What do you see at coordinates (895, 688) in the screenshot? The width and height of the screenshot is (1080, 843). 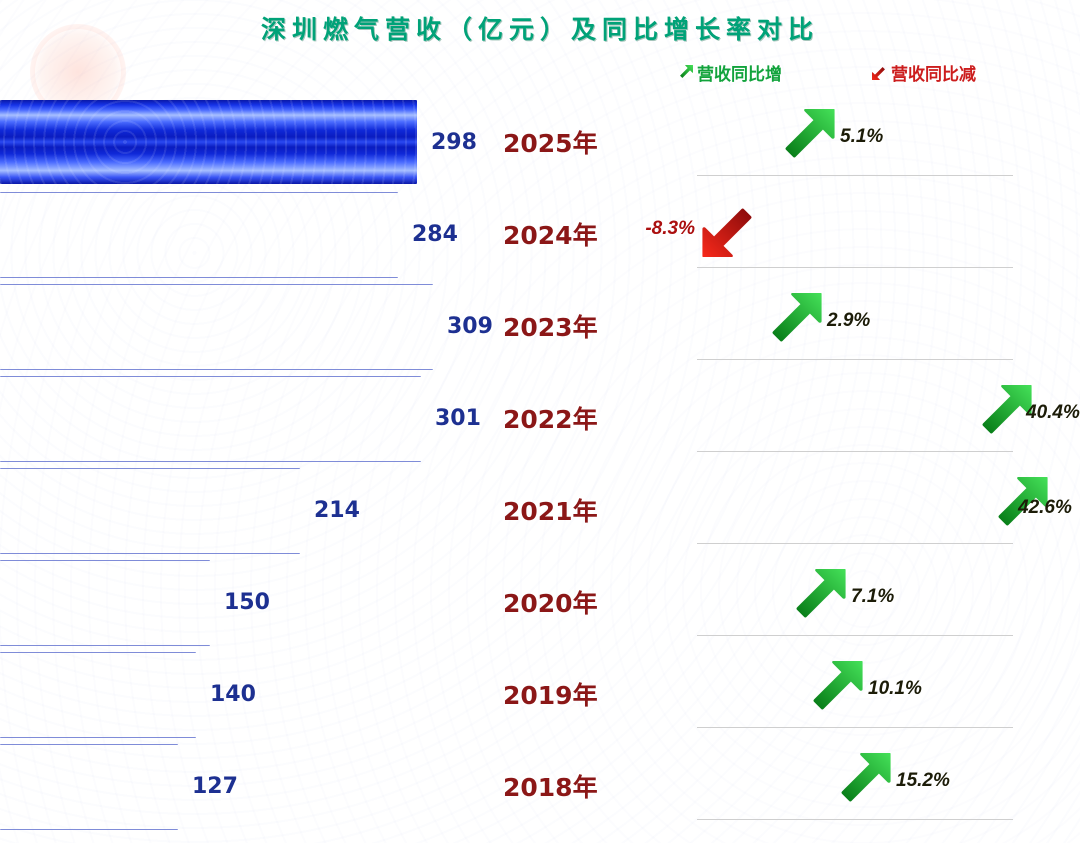 I see `growth-label: 10.1%` at bounding box center [895, 688].